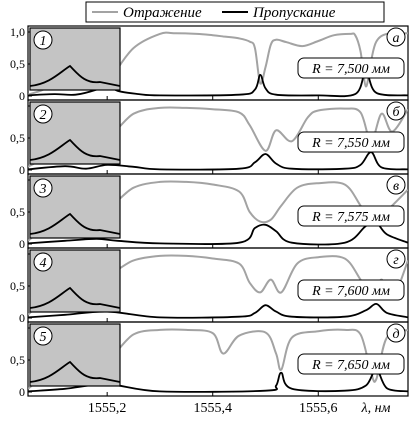  I want to click on panel-letter: а, so click(396, 38).